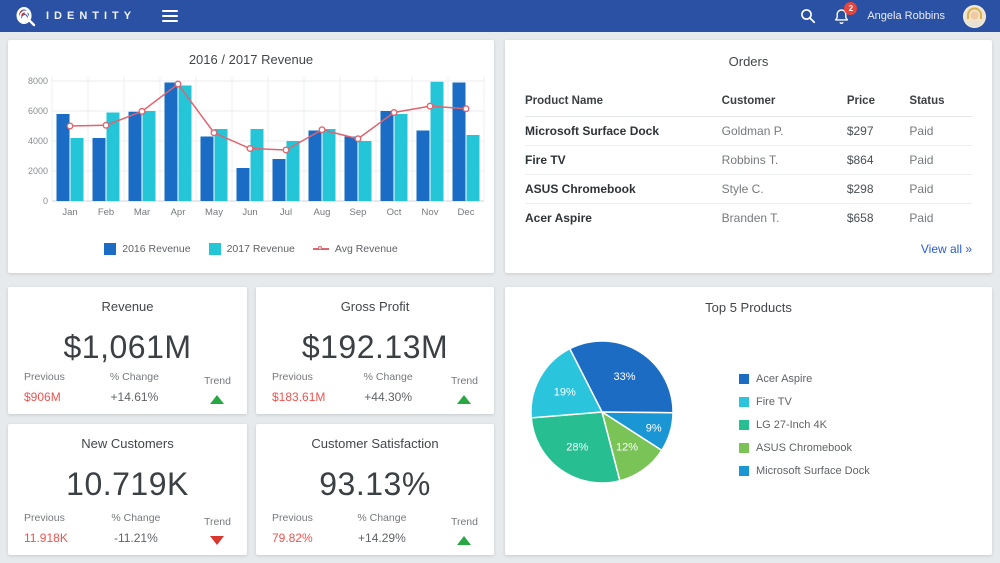 This screenshot has height=563, width=1000. I want to click on top-products-title: Top 5 Products, so click(748, 307).